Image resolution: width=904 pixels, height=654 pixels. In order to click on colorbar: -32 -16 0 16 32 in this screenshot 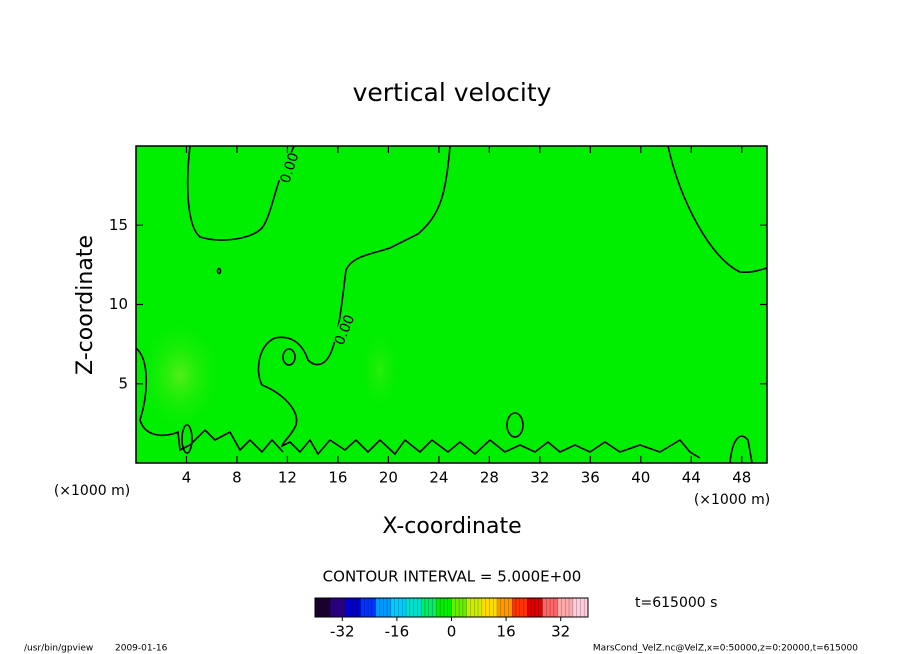, I will do `click(451, 619)`.